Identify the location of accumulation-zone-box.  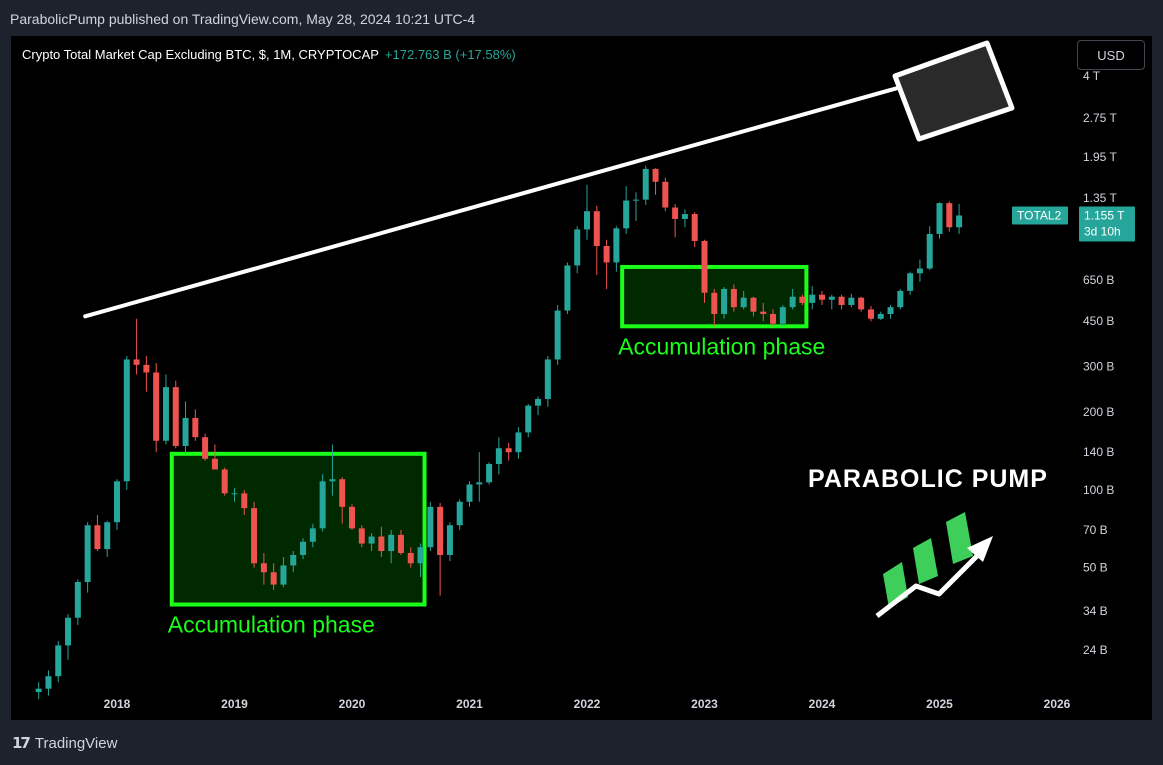
(298, 529).